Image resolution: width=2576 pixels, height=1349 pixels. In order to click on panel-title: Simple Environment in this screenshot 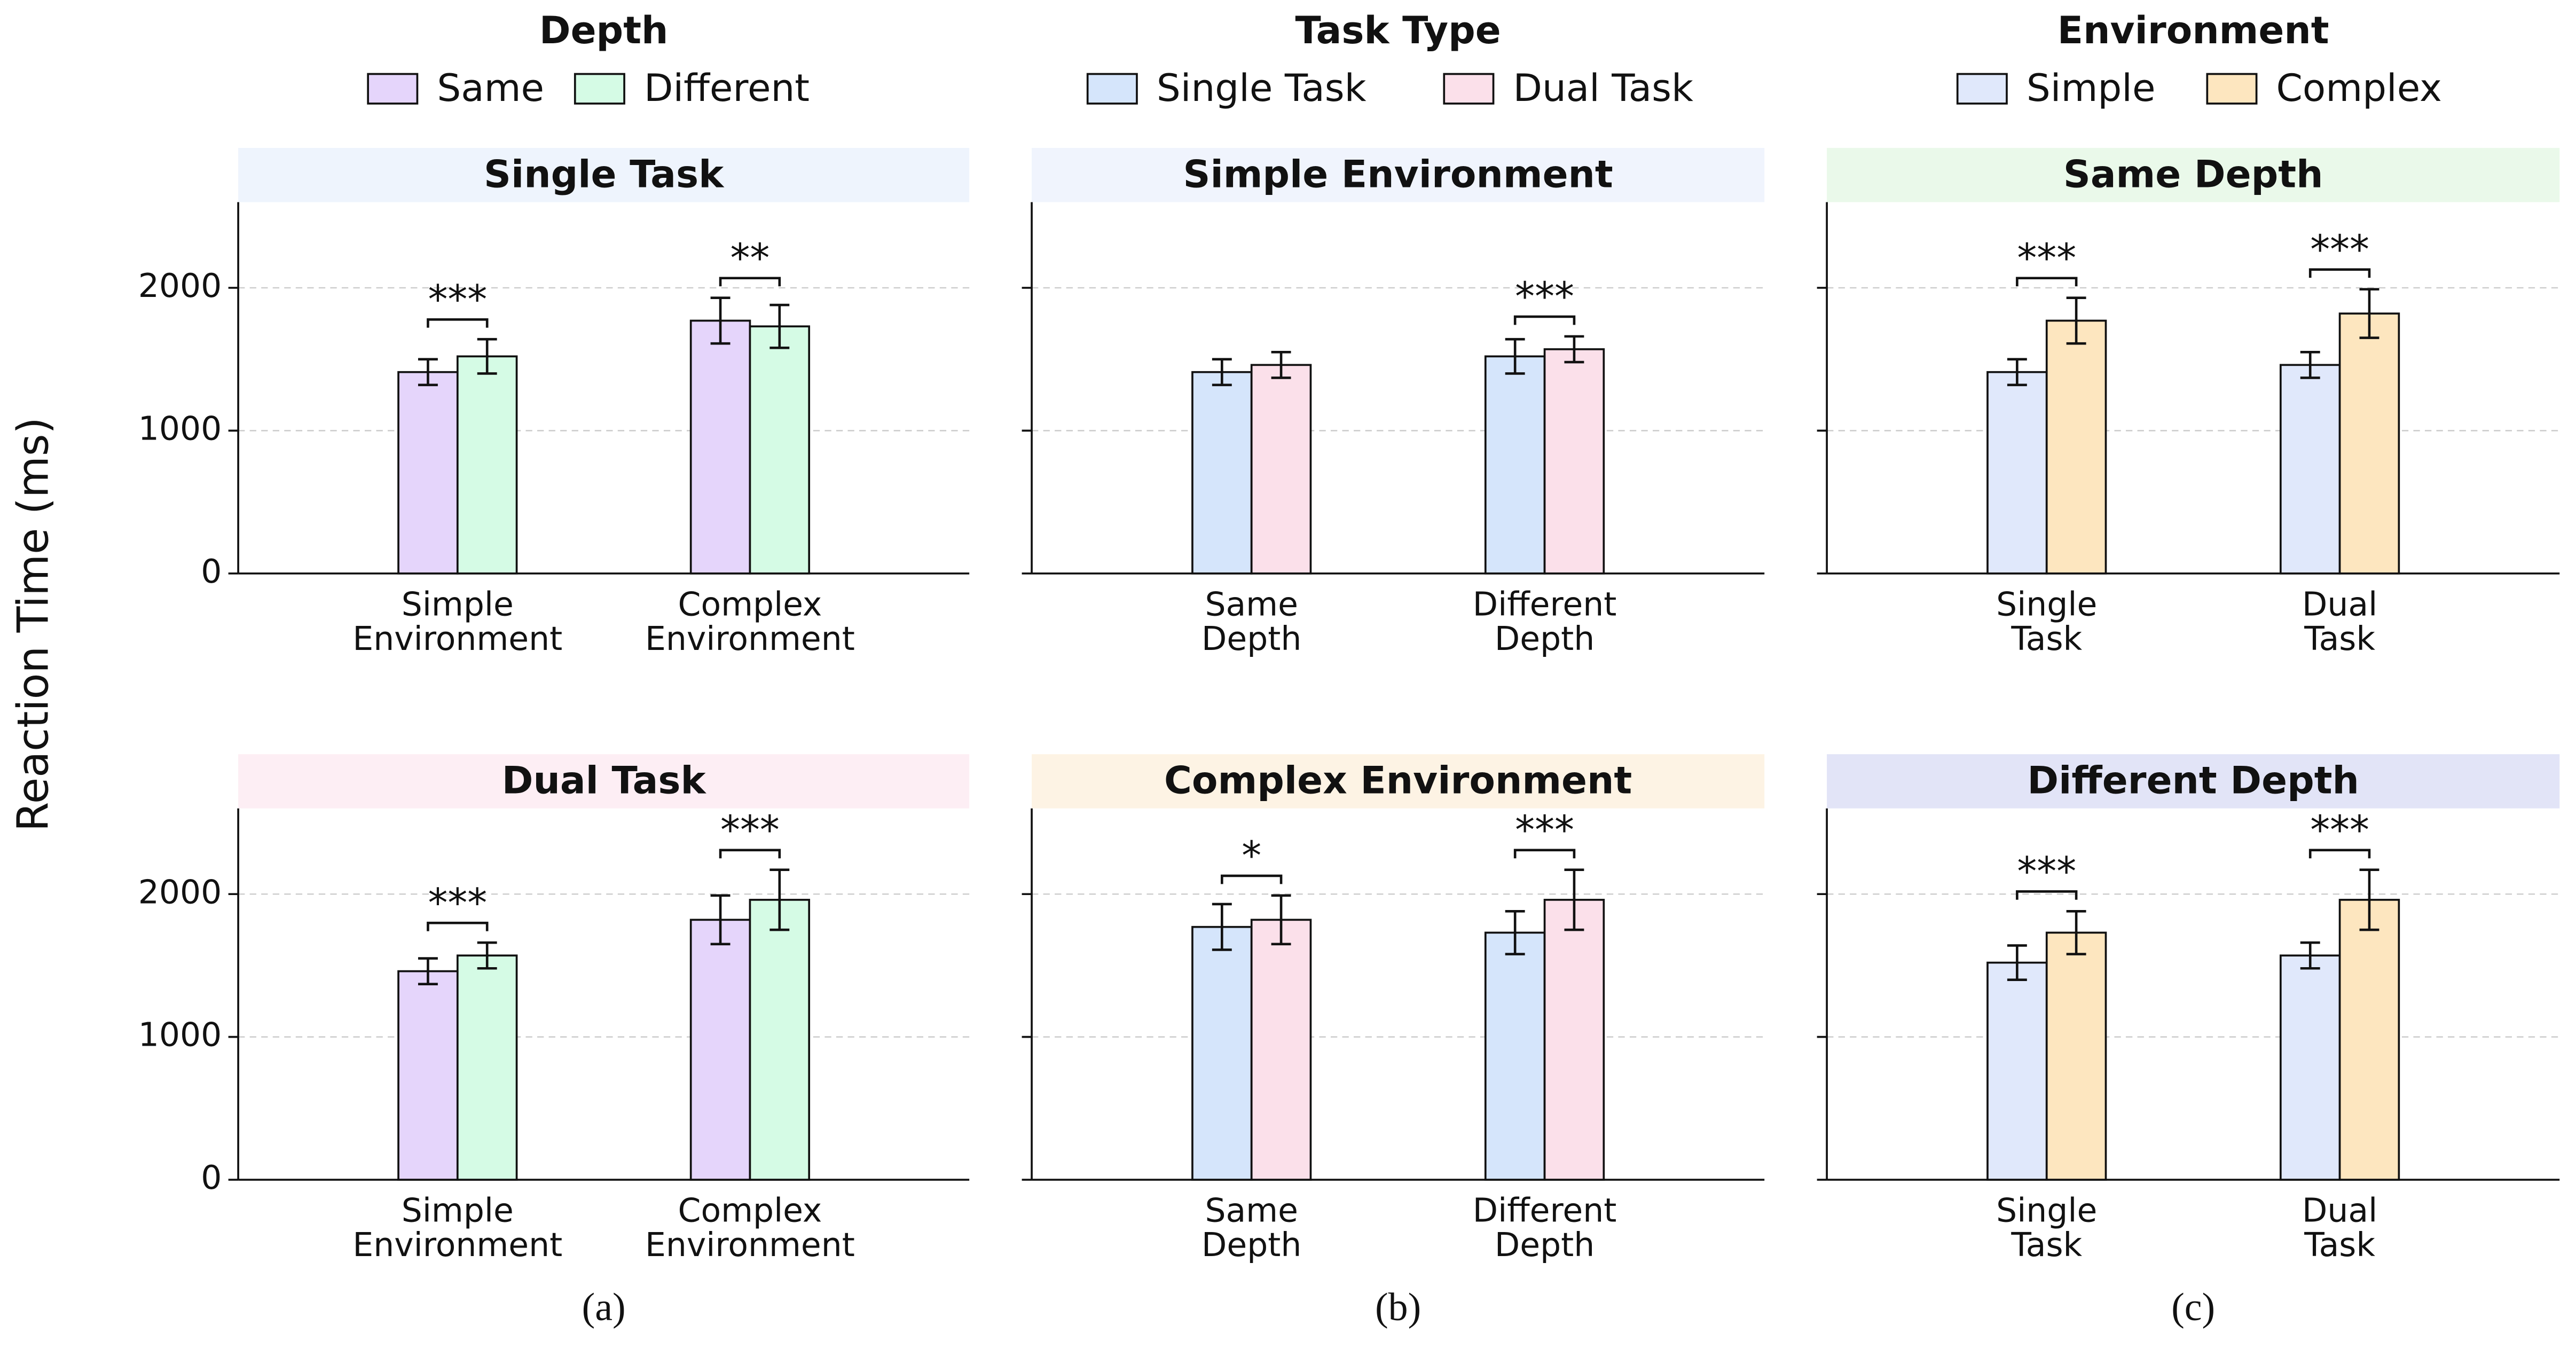, I will do `click(1398, 174)`.